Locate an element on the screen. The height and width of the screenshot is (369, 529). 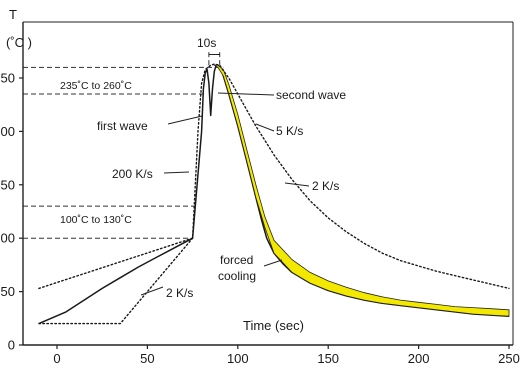
annotation-forced-cooling-line2: cooling is located at coordinates (237, 276).